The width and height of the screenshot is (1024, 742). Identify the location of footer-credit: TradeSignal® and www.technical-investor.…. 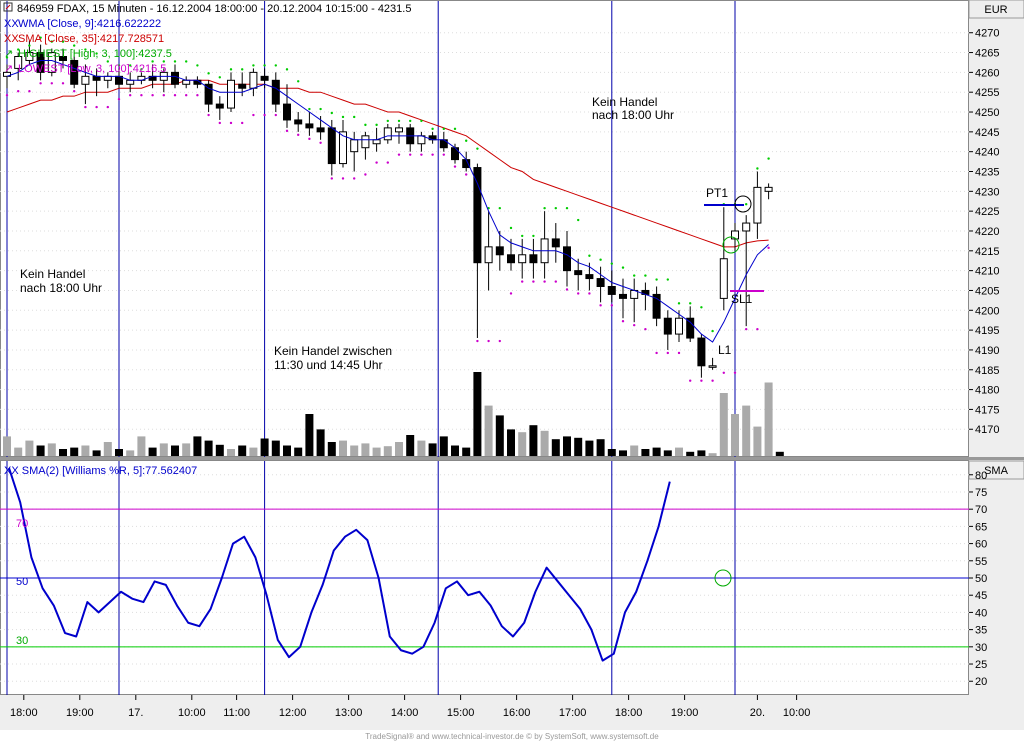
(512, 736).